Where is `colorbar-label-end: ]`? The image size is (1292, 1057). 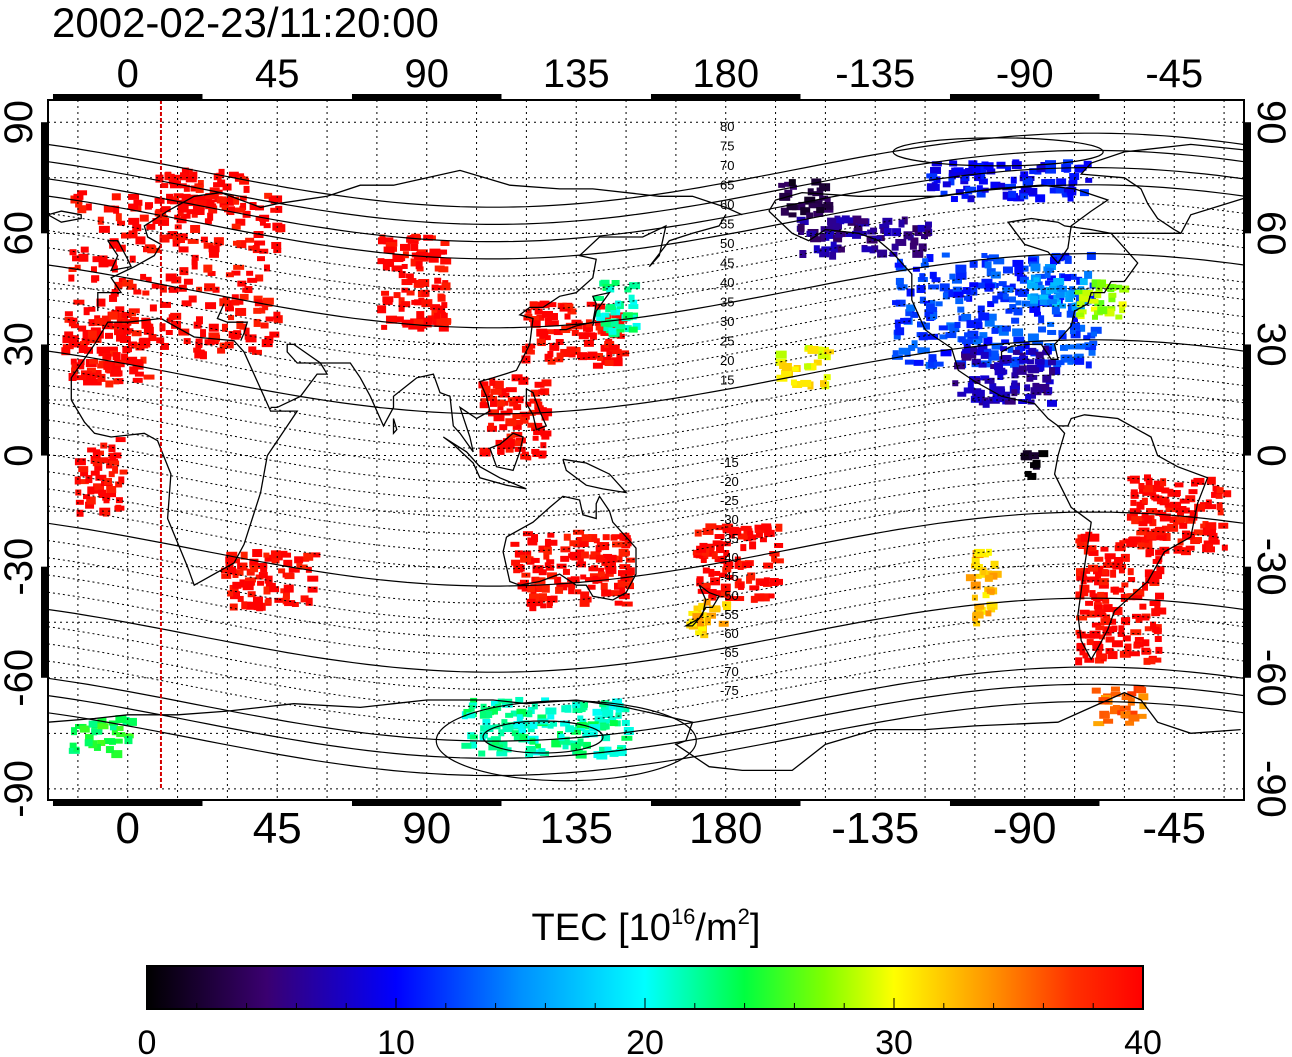
colorbar-label-end: ] is located at coordinates (755, 928).